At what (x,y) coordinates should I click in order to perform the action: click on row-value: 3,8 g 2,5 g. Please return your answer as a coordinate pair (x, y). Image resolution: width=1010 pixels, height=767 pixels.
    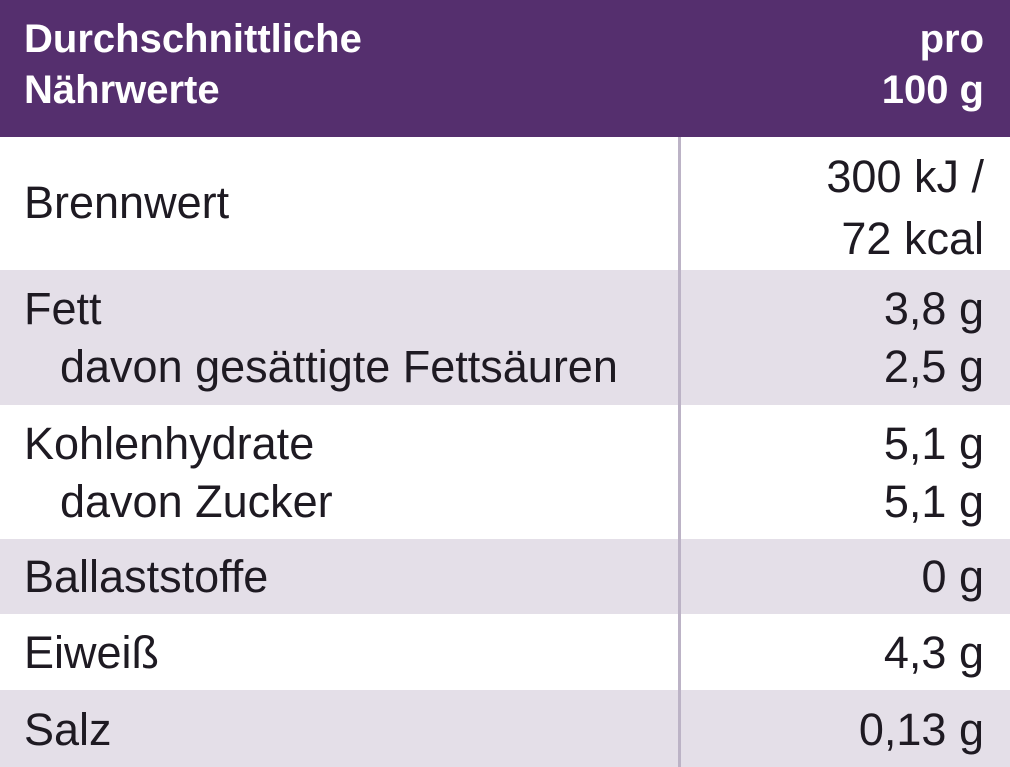
    Looking at the image, I should click on (934, 338).